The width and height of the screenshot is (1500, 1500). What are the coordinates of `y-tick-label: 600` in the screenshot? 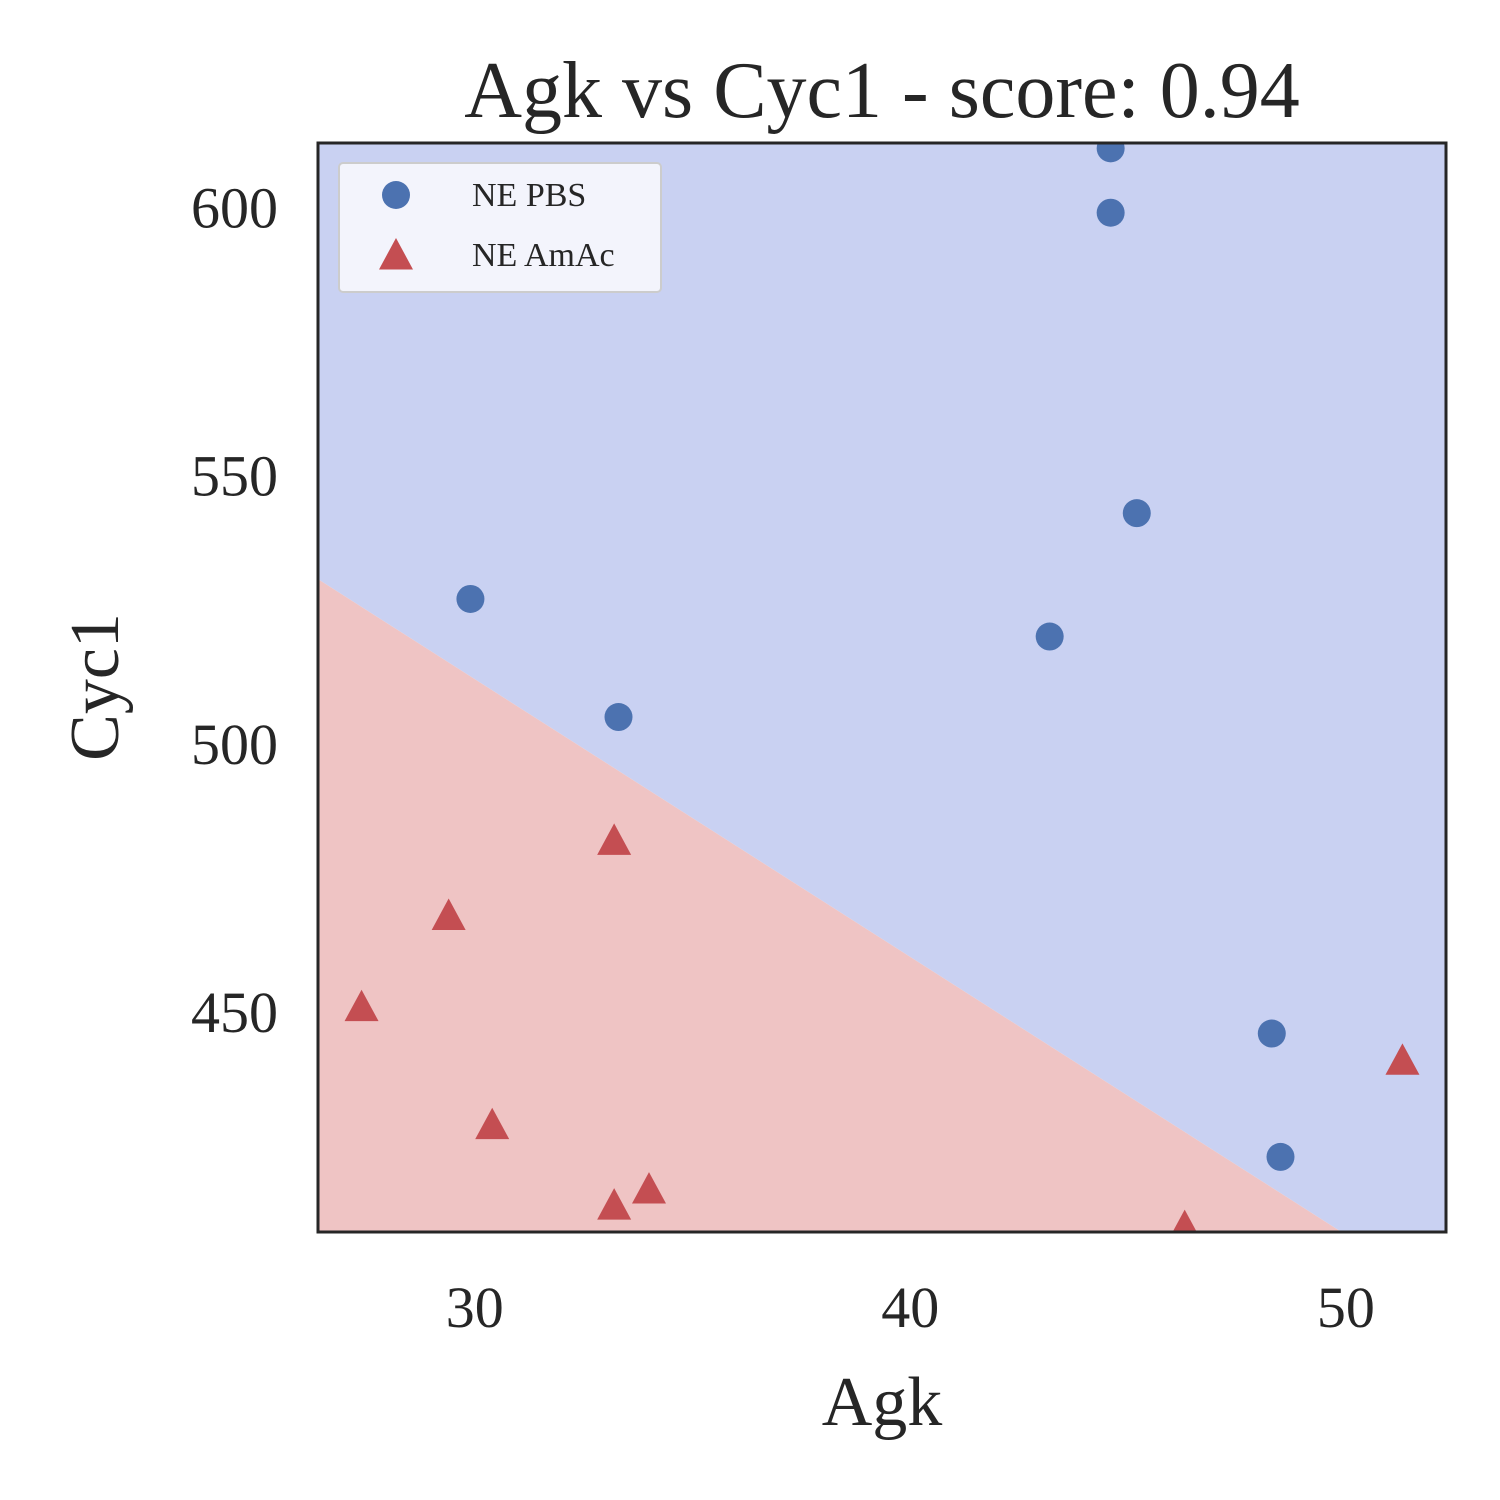 It's located at (234, 207).